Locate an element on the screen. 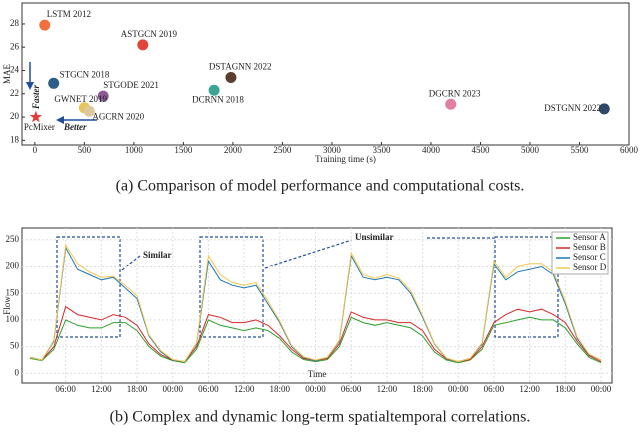  faster-arrowhead is located at coordinates (30, 86).